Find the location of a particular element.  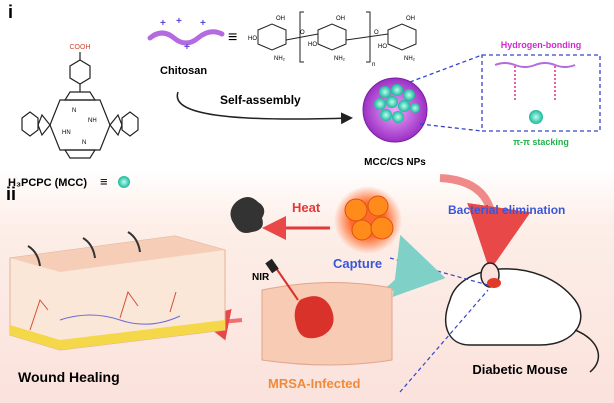

nanoparticle-name: MCC/CS NPs is located at coordinates (395, 162).